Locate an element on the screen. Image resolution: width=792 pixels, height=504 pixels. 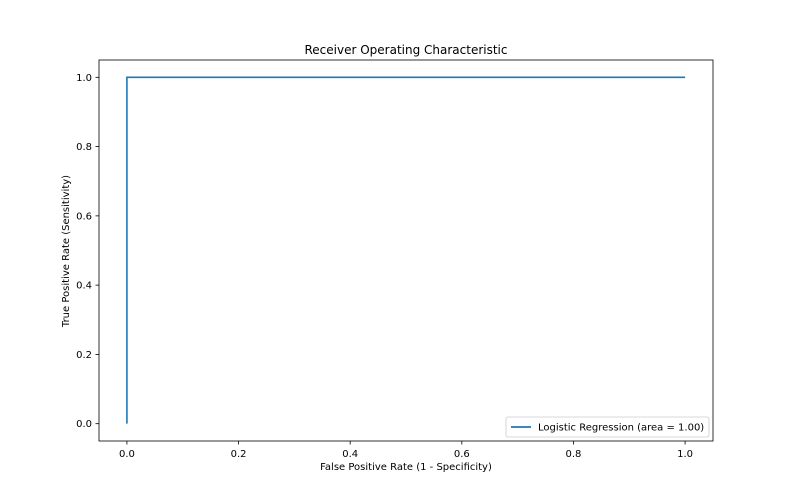
x-tick-label: 1.0 is located at coordinates (685, 454).